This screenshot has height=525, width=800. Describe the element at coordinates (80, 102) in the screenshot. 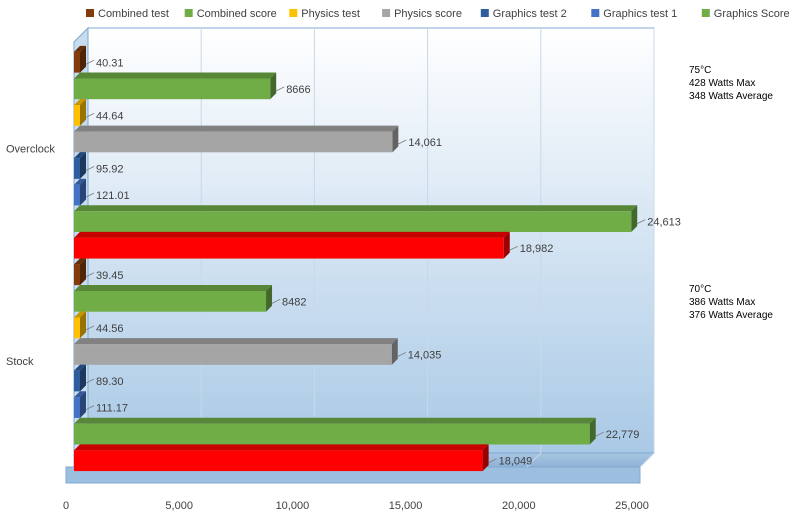

I see `bar-top-physics-test-overclock` at that location.